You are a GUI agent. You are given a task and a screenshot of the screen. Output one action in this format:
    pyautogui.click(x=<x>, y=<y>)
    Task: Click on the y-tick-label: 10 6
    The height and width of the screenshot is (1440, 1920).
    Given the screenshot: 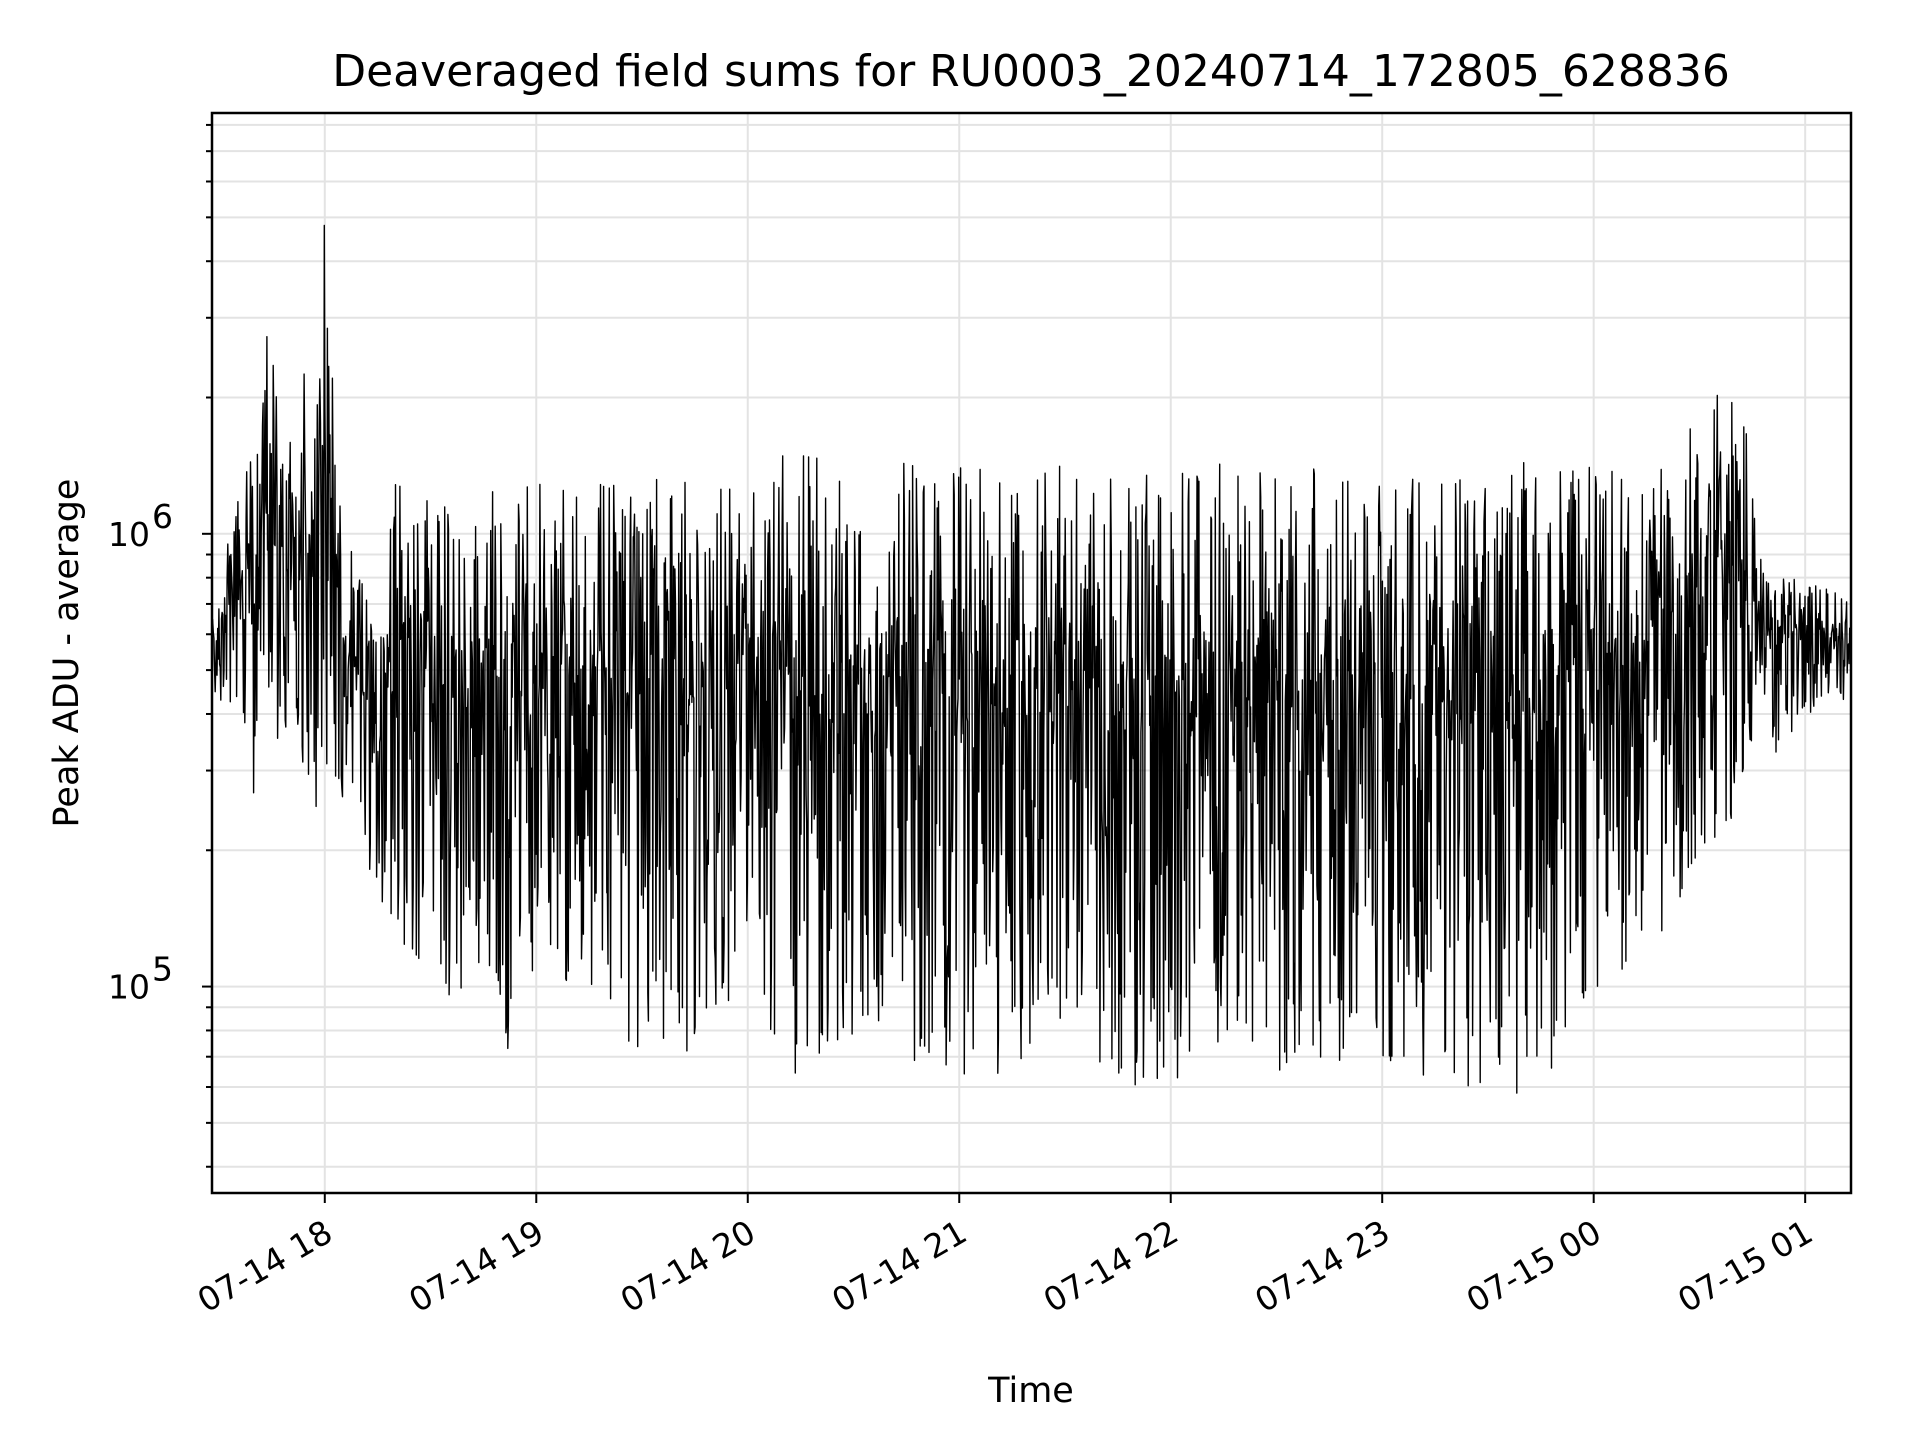 What is the action you would take?
    pyautogui.click(x=140, y=525)
    